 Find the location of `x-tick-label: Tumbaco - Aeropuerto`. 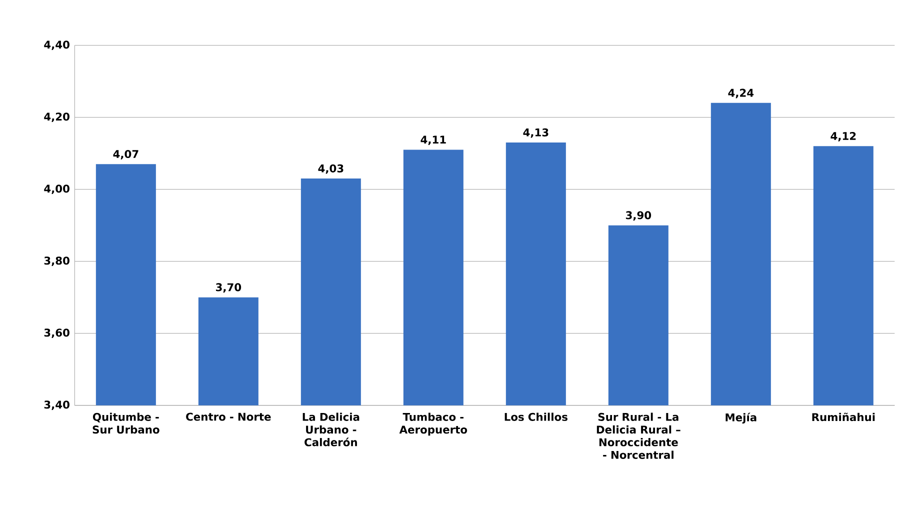

x-tick-label: Tumbaco - Aeropuerto is located at coordinates (433, 424).